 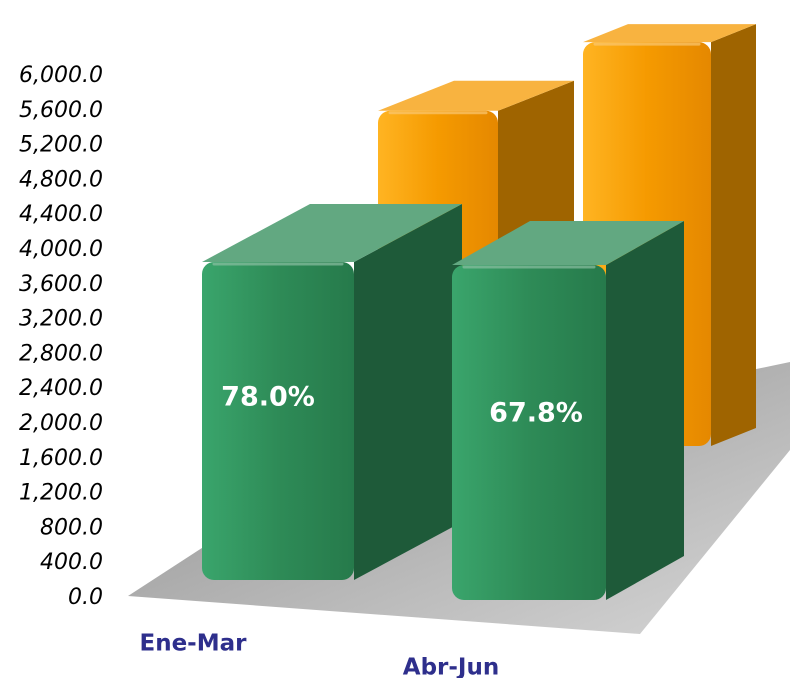 I want to click on y-tick-label: 2,800.0, so click(x=61, y=353).